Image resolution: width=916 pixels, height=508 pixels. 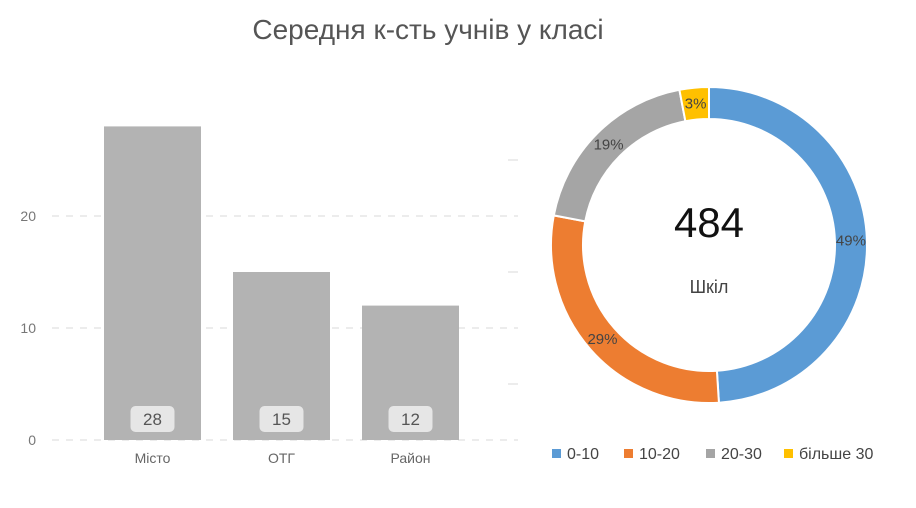 I want to click on chart-title: Середня к-сть учнів у класі, so click(x=428, y=29).